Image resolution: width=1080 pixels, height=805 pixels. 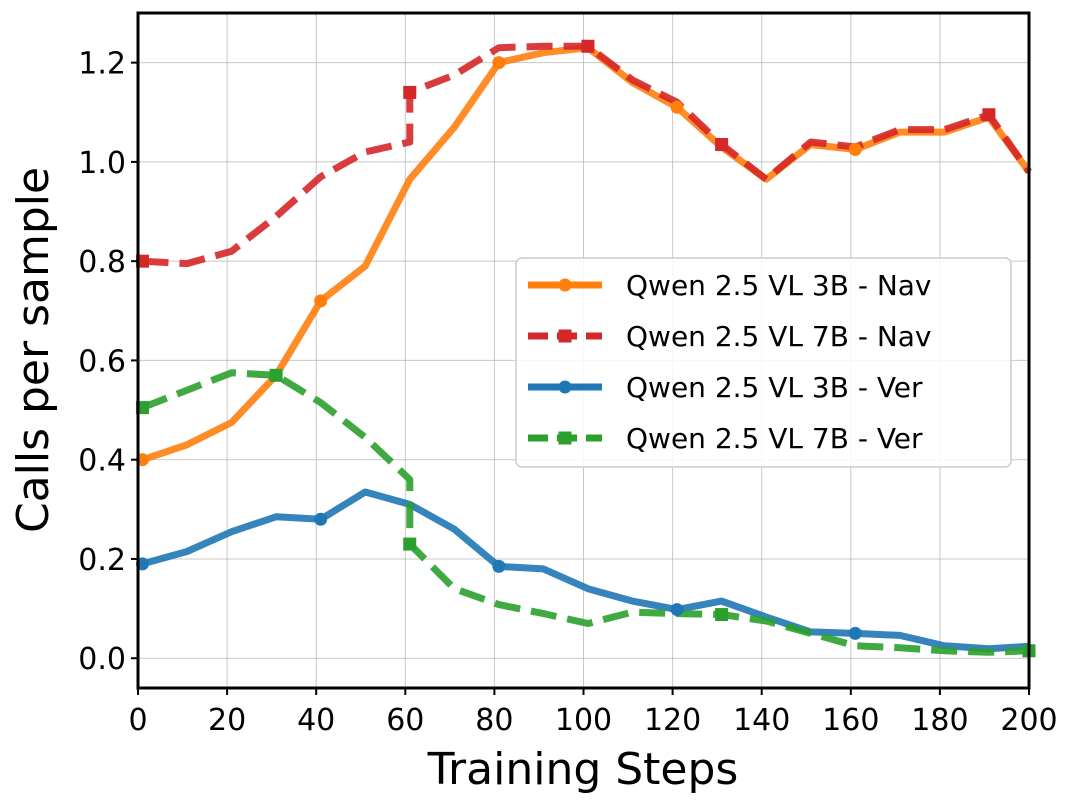 I want to click on y-axis-label: Calls per sample, so click(x=33, y=350).